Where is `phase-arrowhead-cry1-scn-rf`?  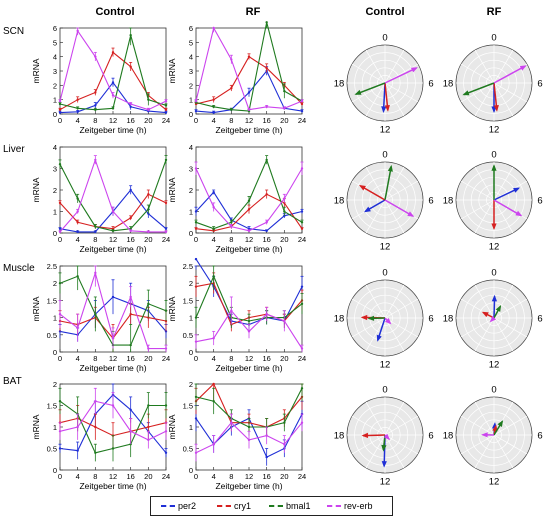
phase-arrowhead-cry1-scn-rf is located at coordinates (496, 108).